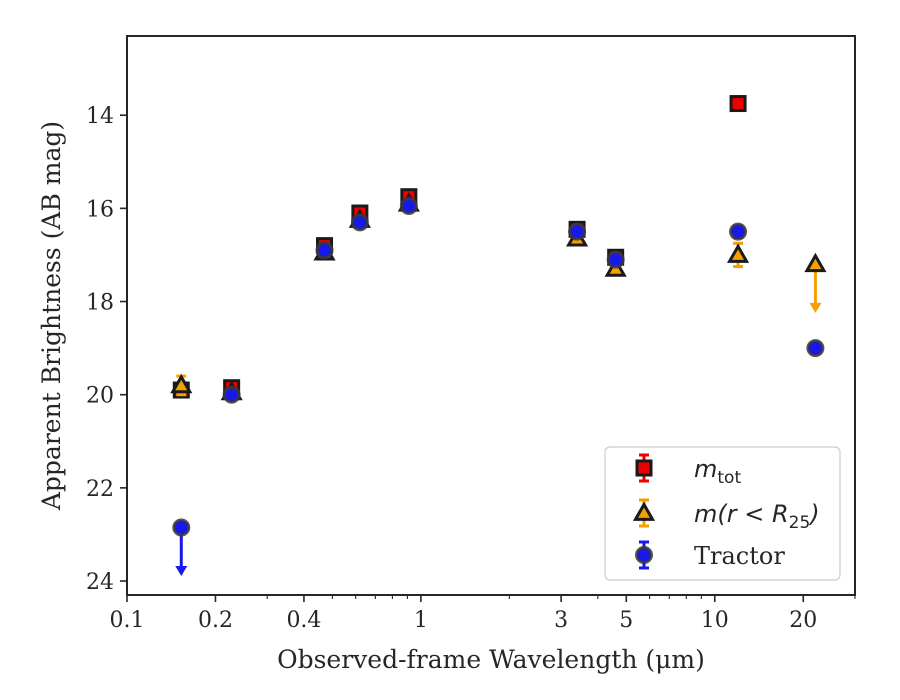  Describe the element at coordinates (800, 523) in the screenshot. I see `legend-label-subscript: 25` at that location.